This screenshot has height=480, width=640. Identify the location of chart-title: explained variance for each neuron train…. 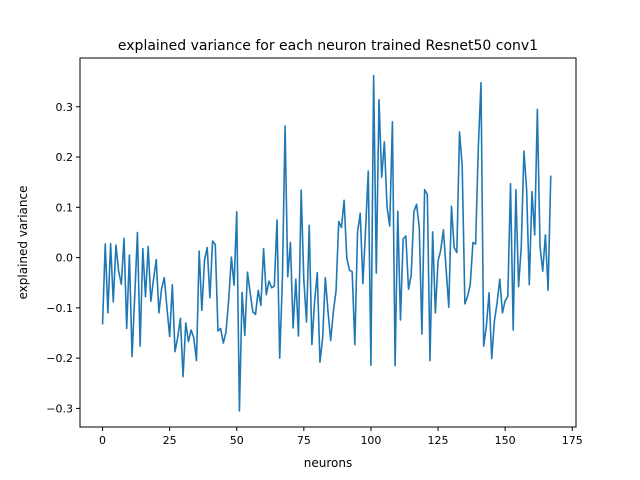
(328, 46).